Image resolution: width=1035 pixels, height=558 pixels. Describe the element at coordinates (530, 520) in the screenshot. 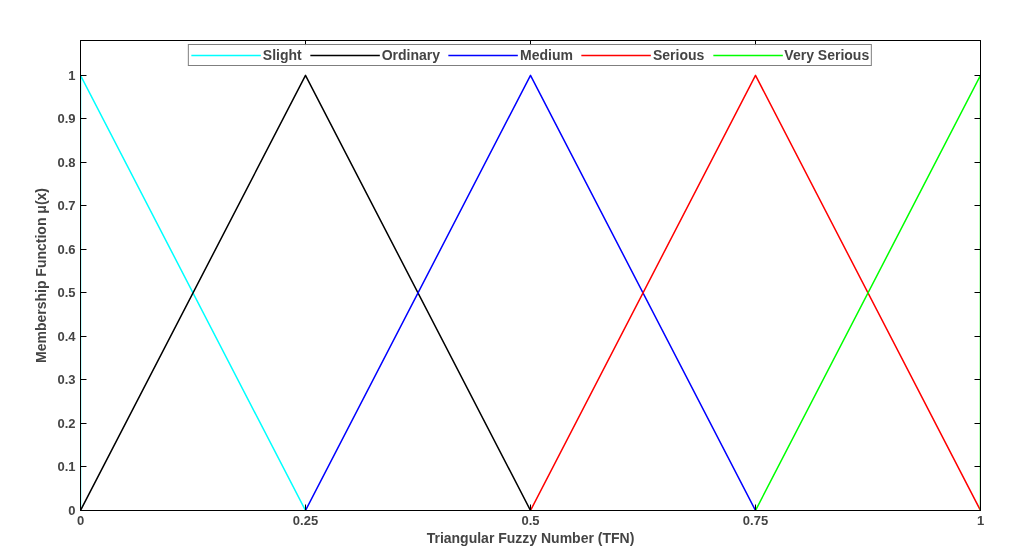

I see `x-tick-label: 0.5` at that location.